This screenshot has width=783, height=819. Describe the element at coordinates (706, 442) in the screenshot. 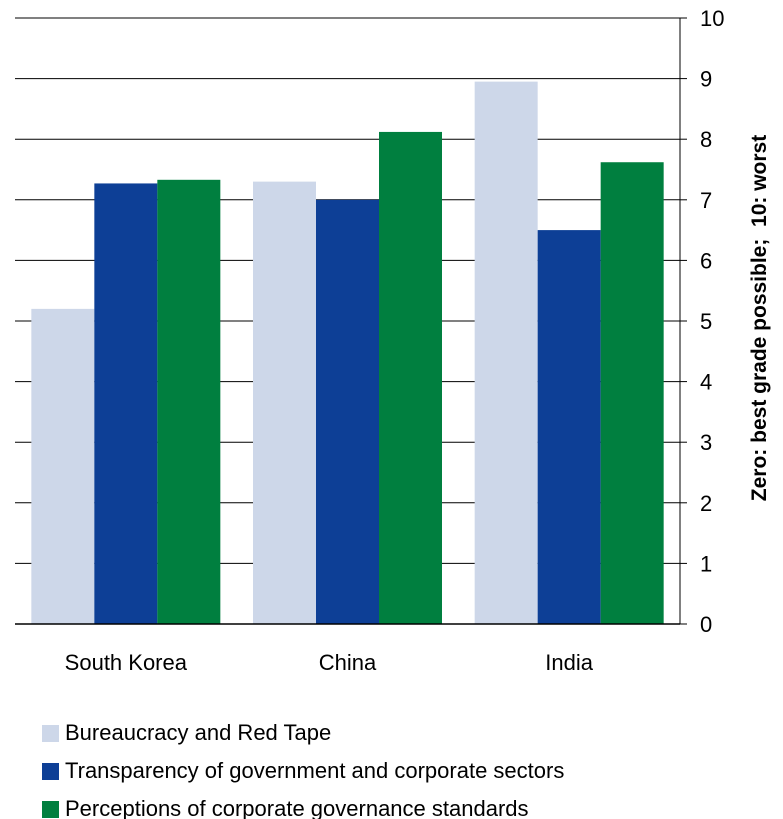

I see `y-tick-label-3: 3` at that location.